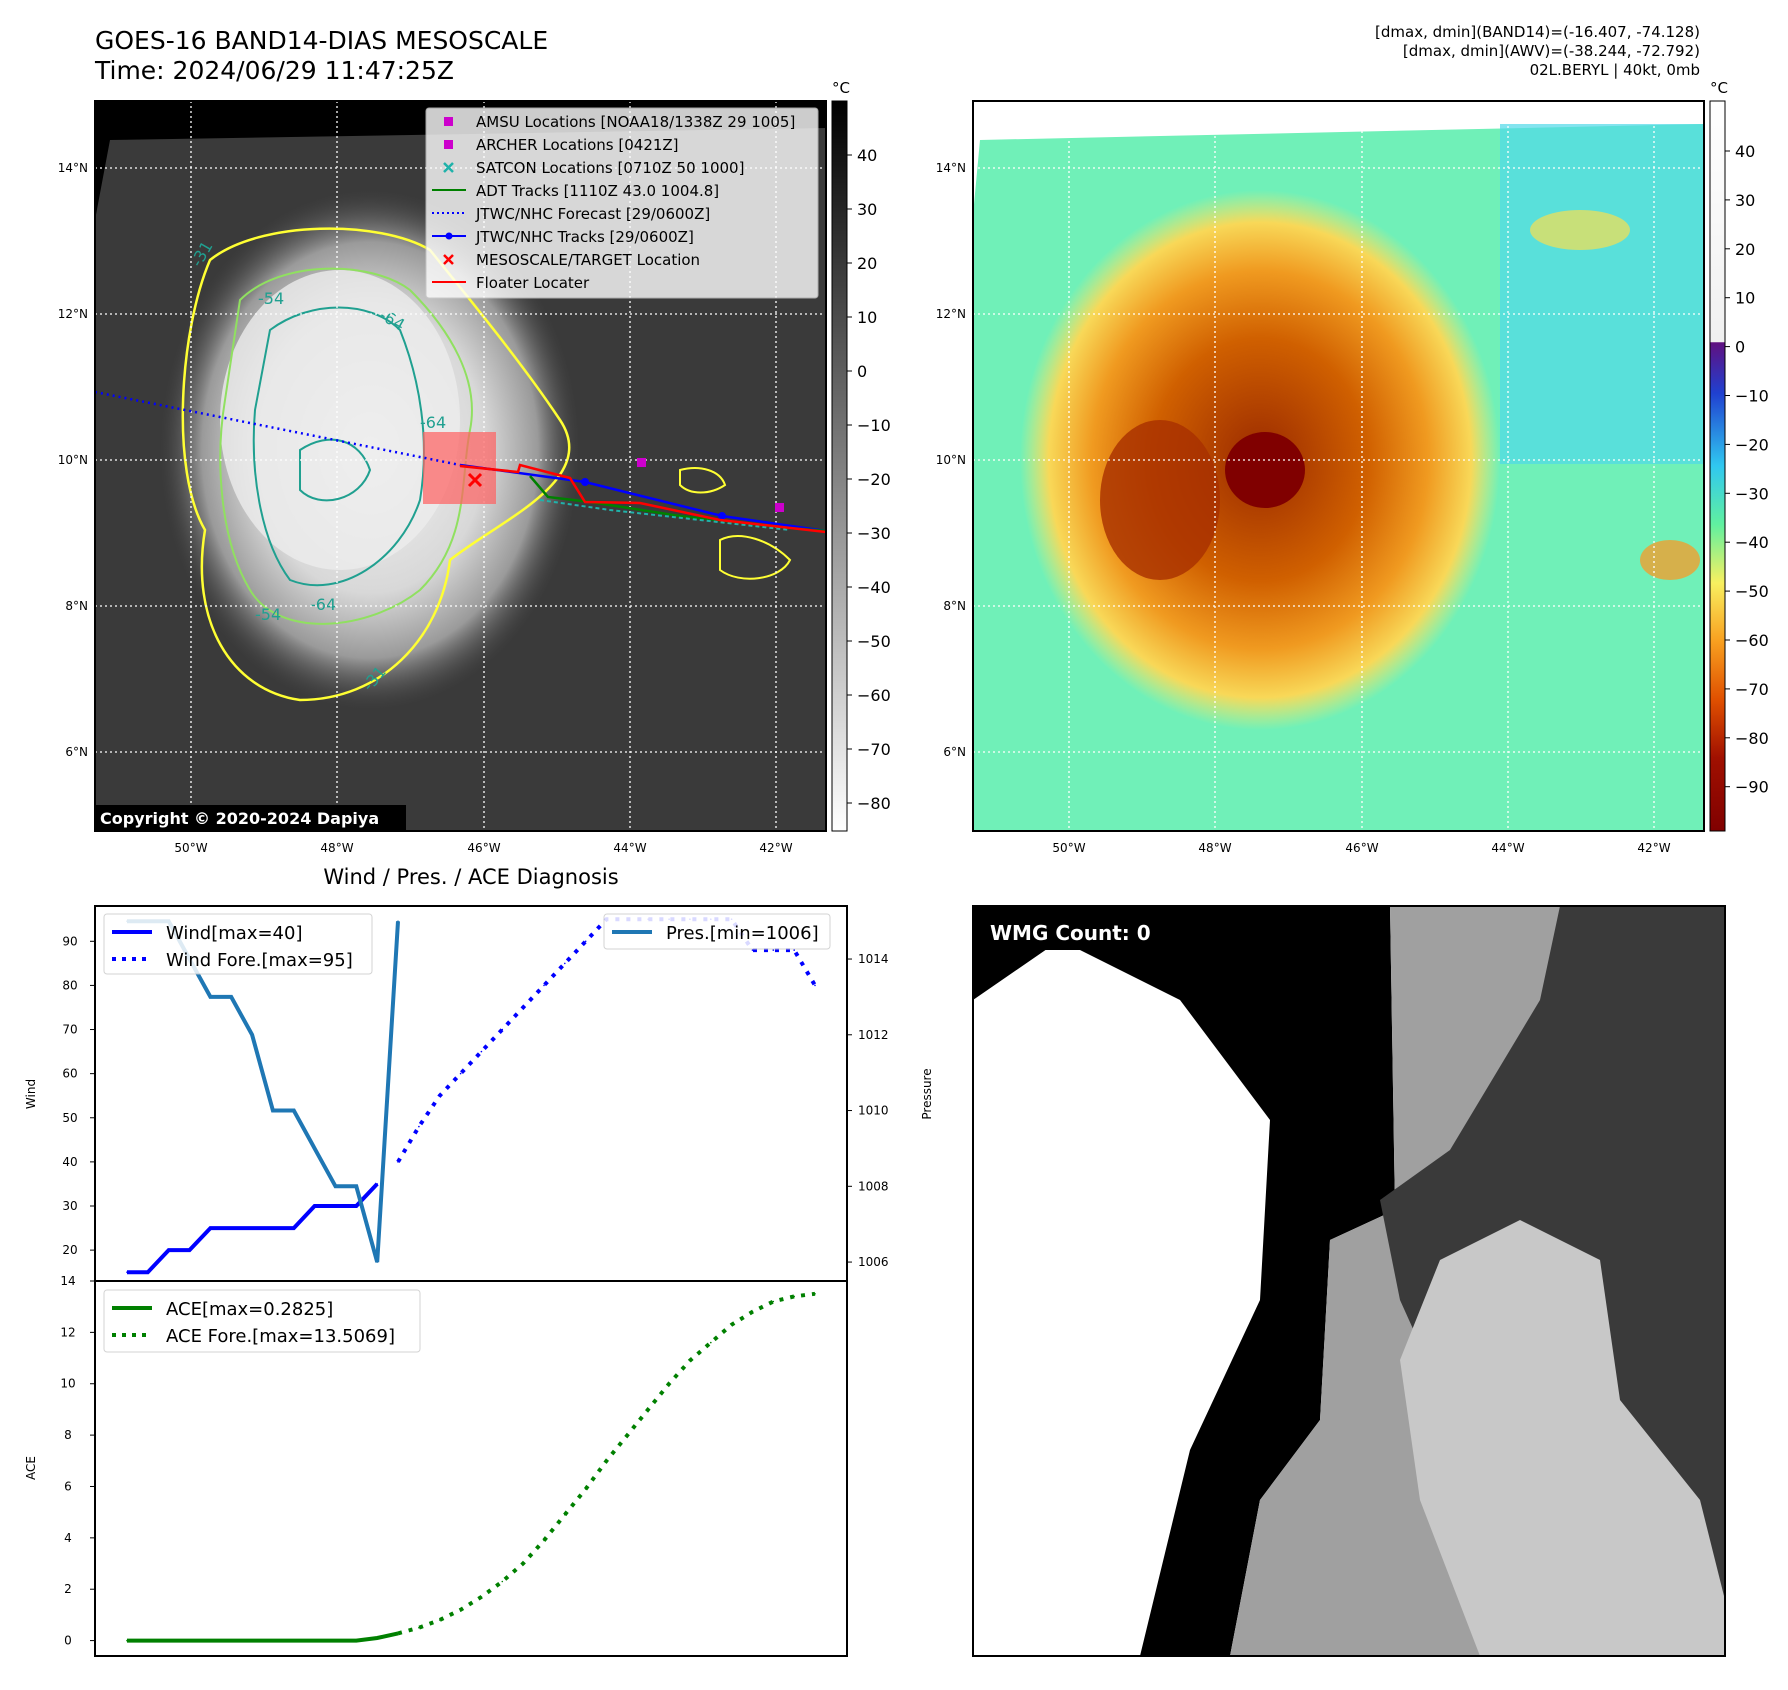  Describe the element at coordinates (67, 1384) in the screenshot. I see `ace-ytick-2: 10` at that location.